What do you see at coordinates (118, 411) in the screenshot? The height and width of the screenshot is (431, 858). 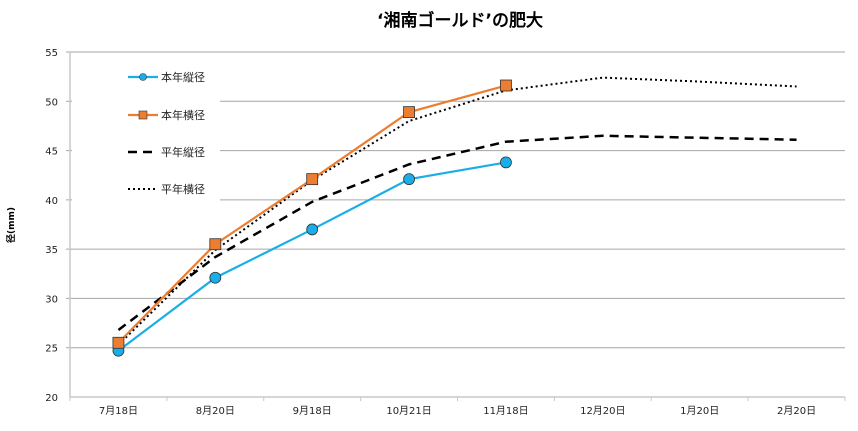 I see `x-tick-label: 7月18日` at bounding box center [118, 411].